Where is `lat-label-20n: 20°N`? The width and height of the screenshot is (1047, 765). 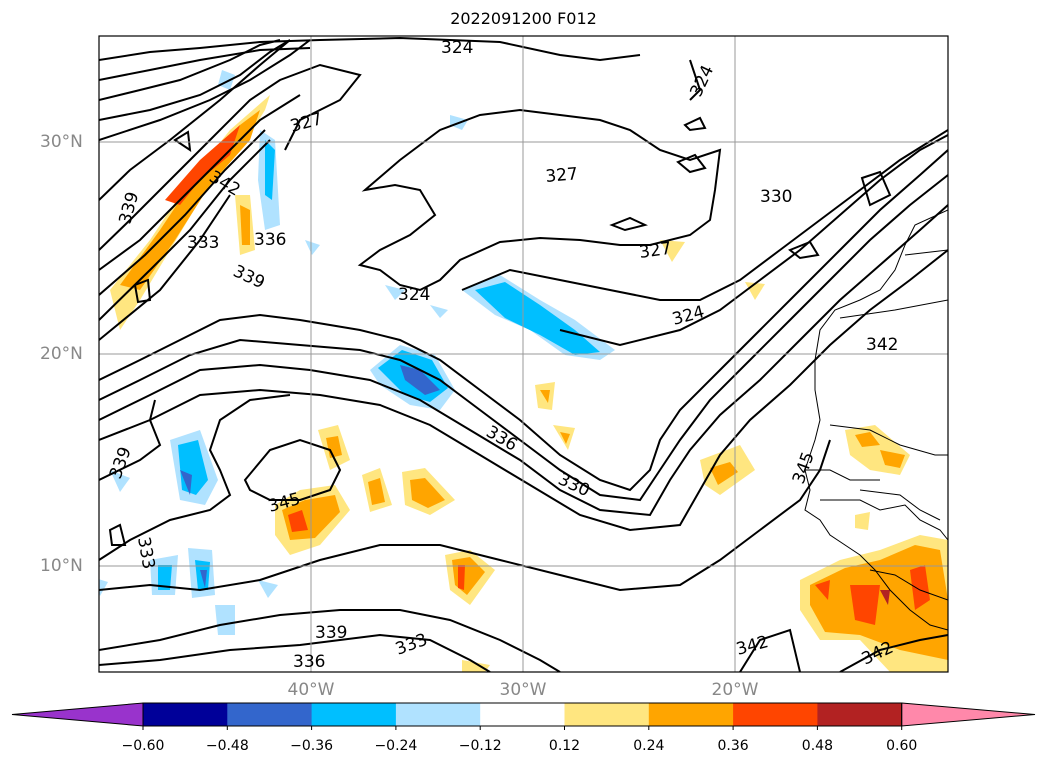 lat-label-20n: 20°N is located at coordinates (61, 354).